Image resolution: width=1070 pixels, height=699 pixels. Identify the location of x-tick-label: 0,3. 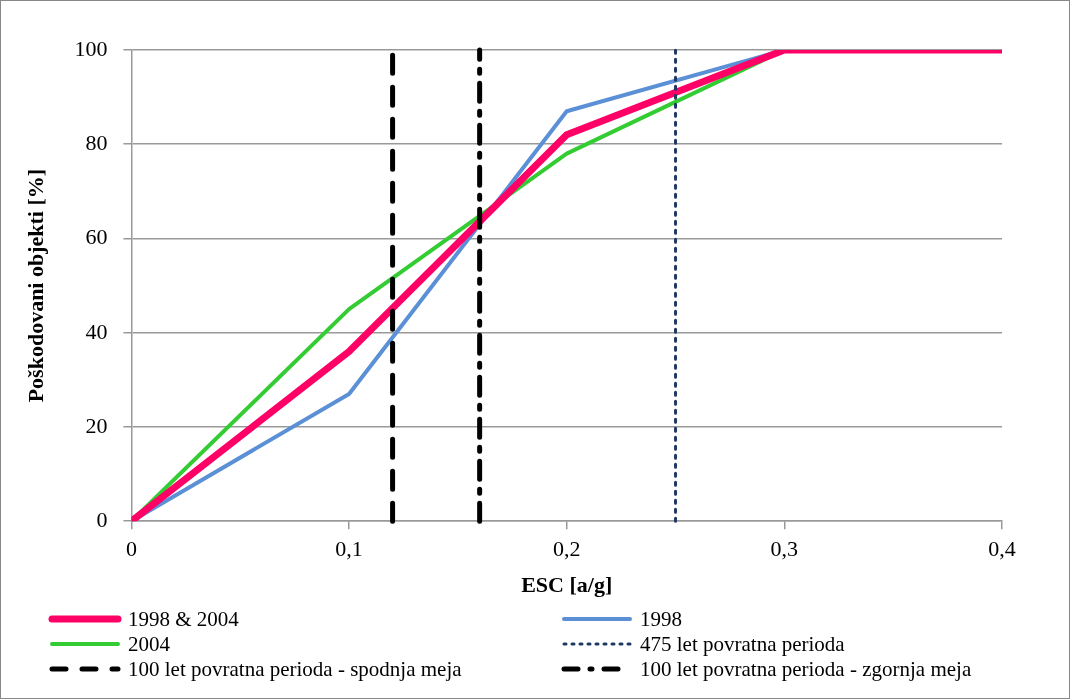
(784, 549).